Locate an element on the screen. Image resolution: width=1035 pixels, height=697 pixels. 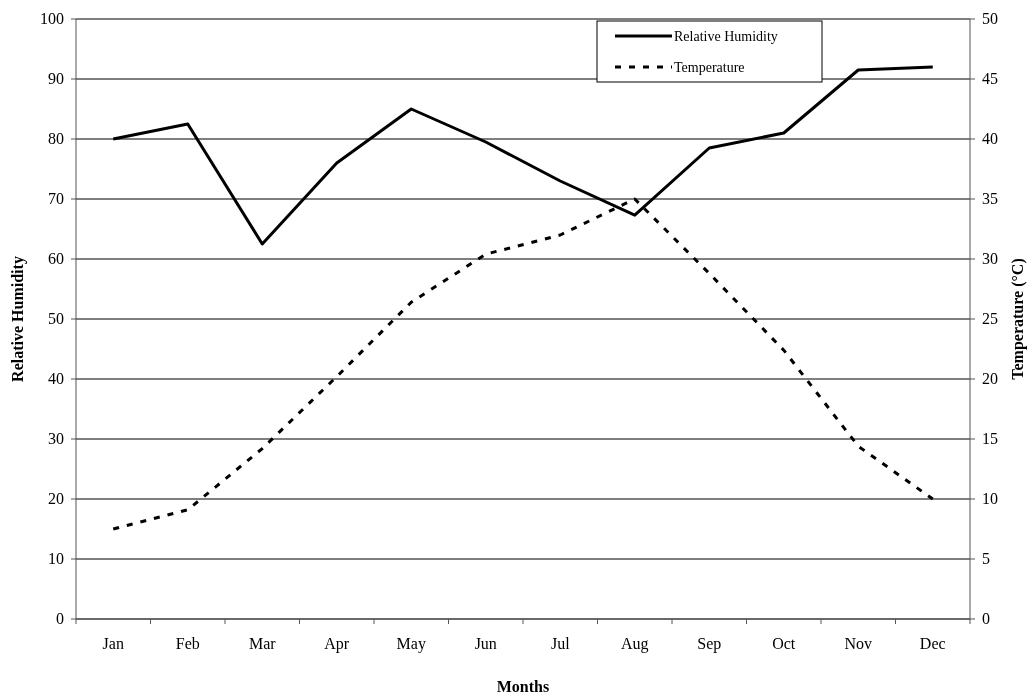
y2-tick-label: 15 is located at coordinates (990, 438).